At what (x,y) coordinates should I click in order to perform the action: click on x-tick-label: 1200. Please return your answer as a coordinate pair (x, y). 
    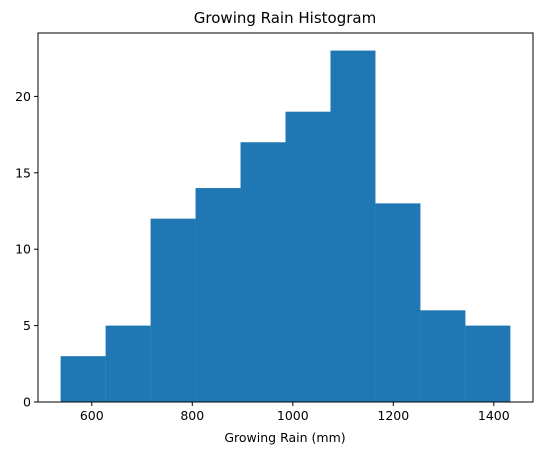
    Looking at the image, I should click on (393, 415).